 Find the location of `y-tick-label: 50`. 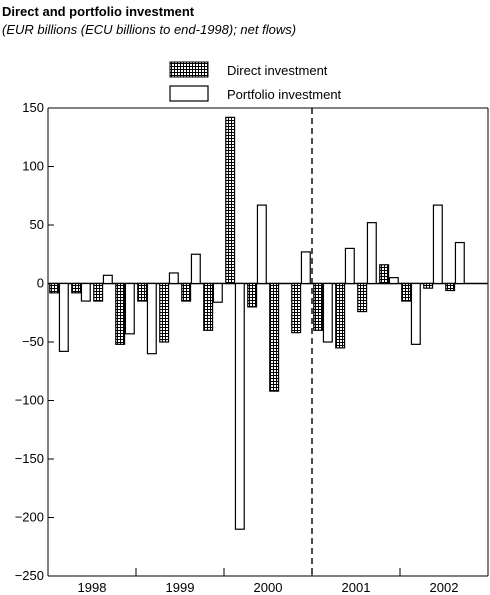

y-tick-label: 50 is located at coordinates (37, 224).